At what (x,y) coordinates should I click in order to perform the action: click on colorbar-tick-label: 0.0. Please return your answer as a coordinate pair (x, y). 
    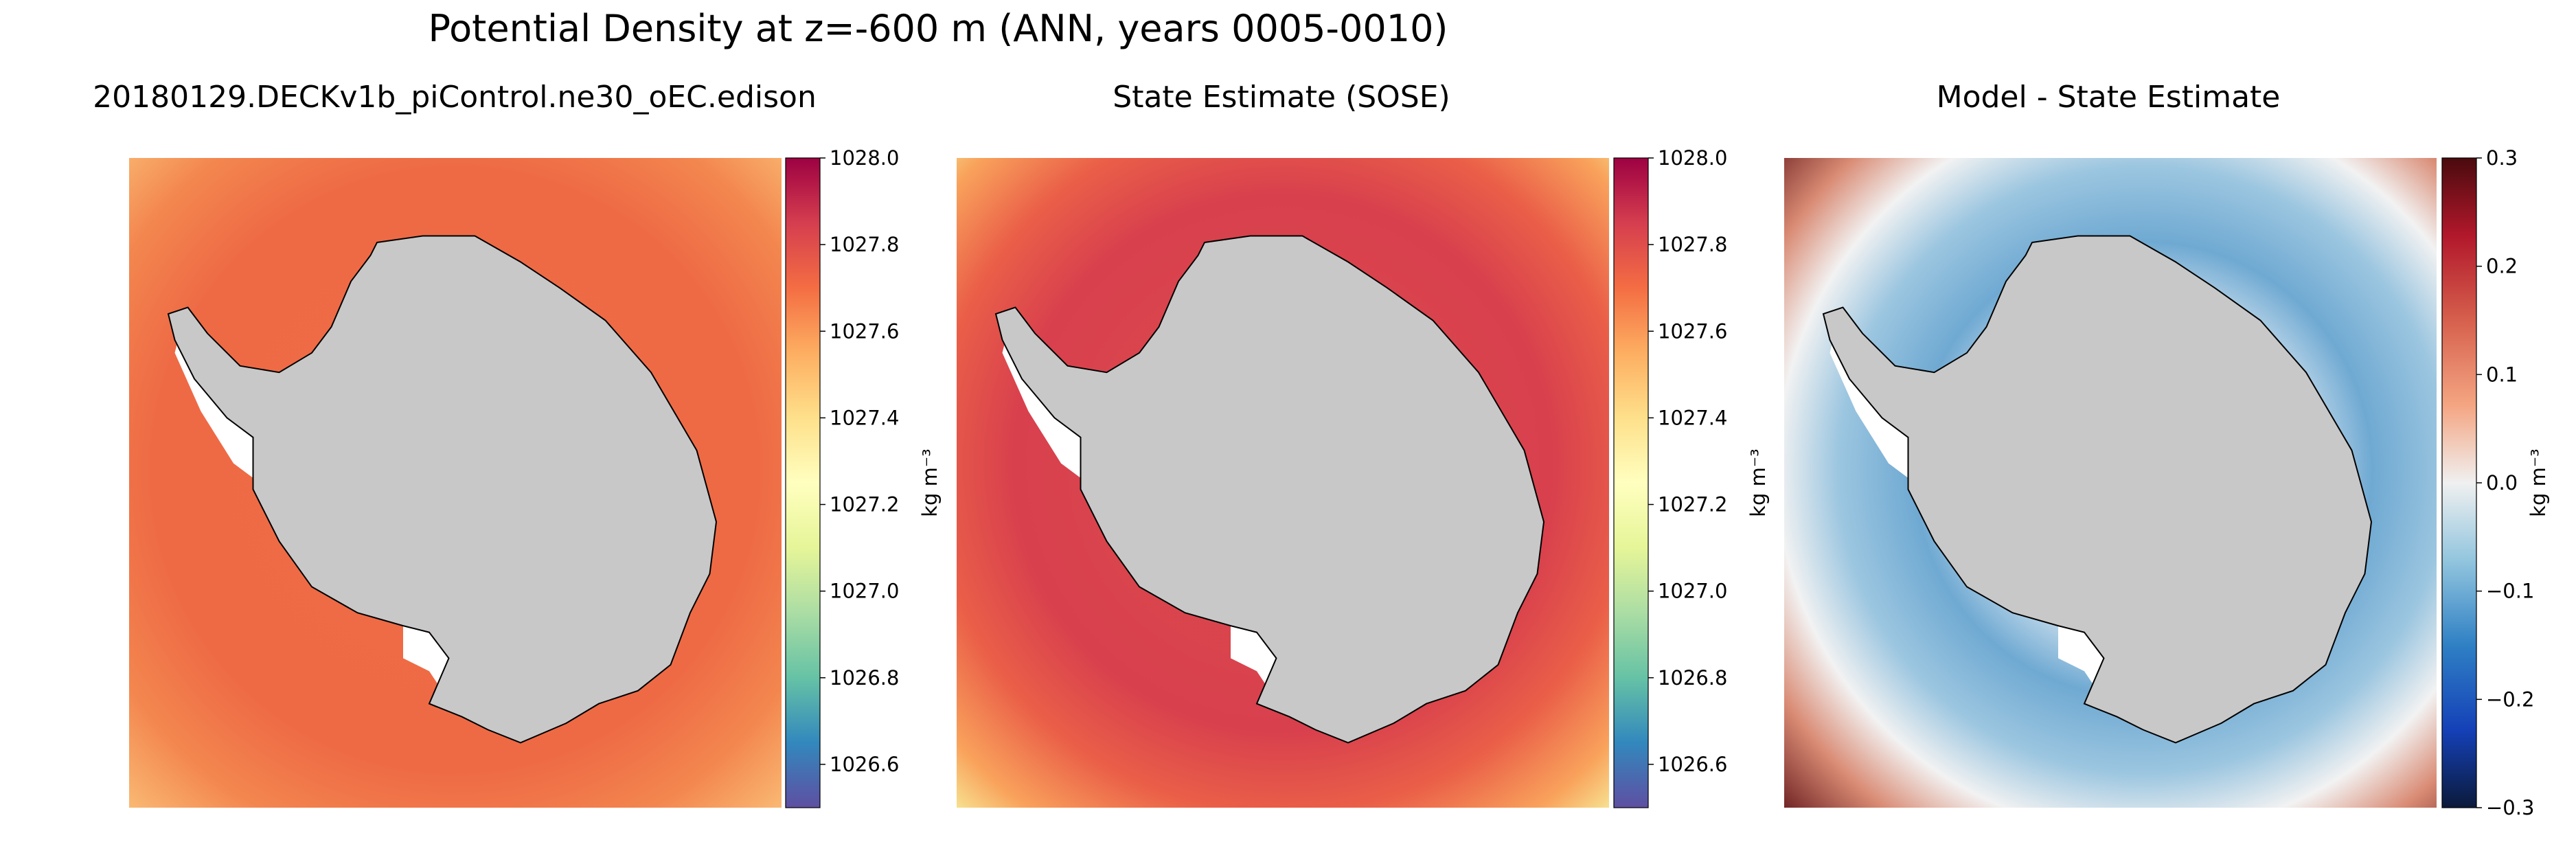
    Looking at the image, I should click on (2502, 483).